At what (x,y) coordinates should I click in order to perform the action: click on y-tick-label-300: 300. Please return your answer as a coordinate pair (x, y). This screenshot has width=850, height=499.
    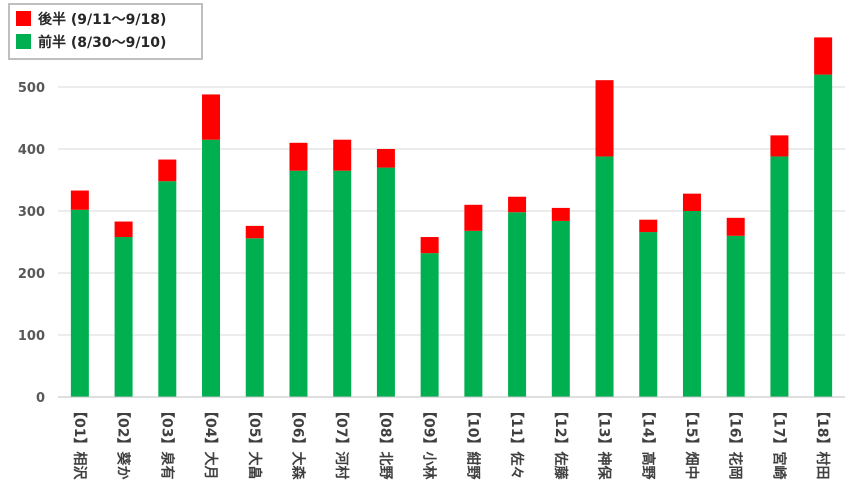
    Looking at the image, I should click on (31, 212).